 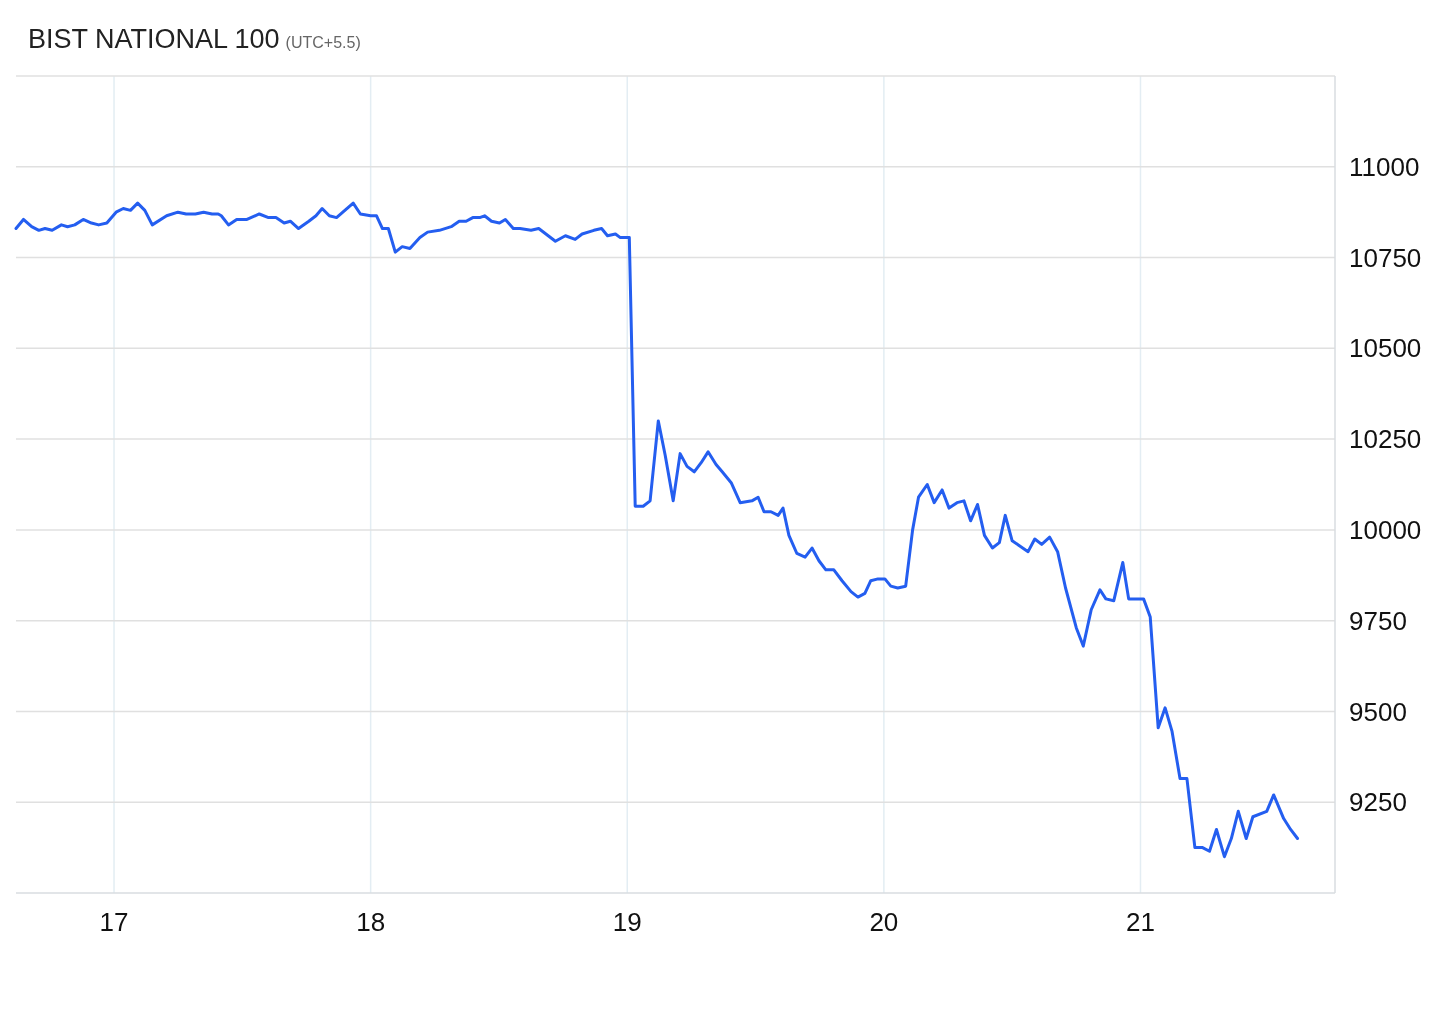 I want to click on y-tick-label: 10500, so click(x=1385, y=348).